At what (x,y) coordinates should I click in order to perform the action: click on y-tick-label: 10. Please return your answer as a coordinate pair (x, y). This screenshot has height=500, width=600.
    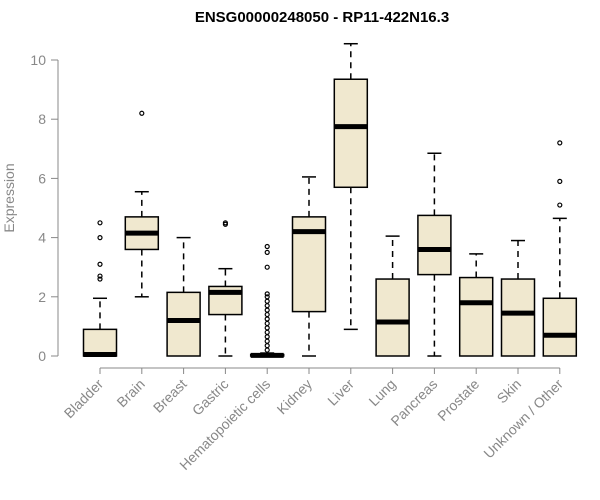
    Looking at the image, I should click on (38, 60).